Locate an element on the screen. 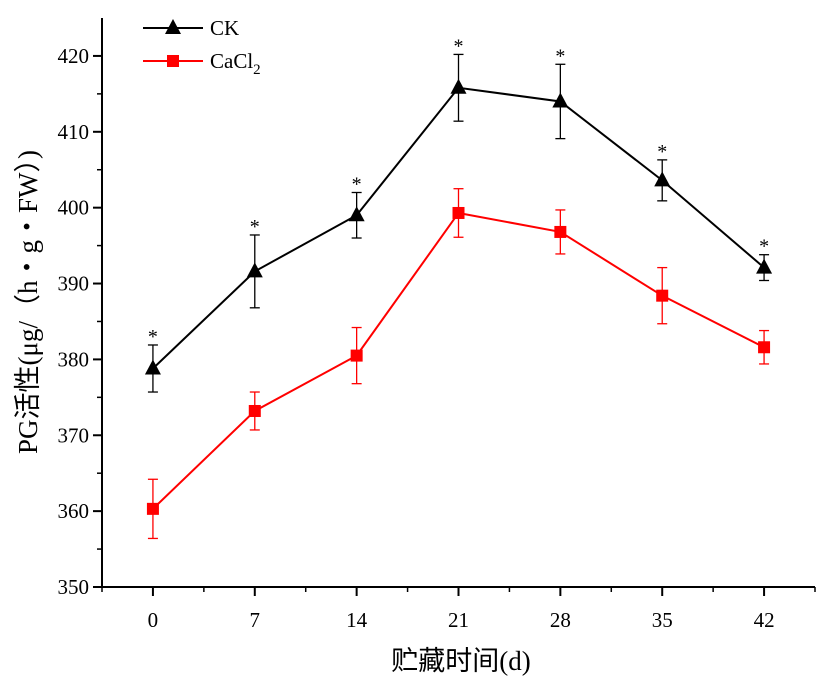 The image size is (827, 687). y-axis-label: PG活性(μg/（h・g・FW）) is located at coordinates (28, 302).